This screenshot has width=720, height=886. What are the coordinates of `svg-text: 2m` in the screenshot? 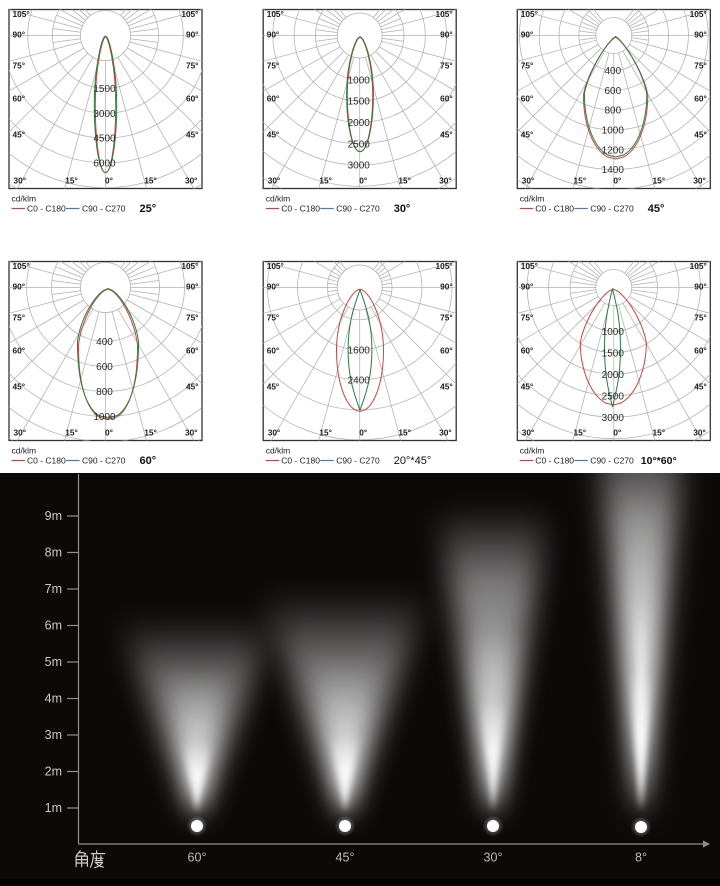 It's located at (53, 772).